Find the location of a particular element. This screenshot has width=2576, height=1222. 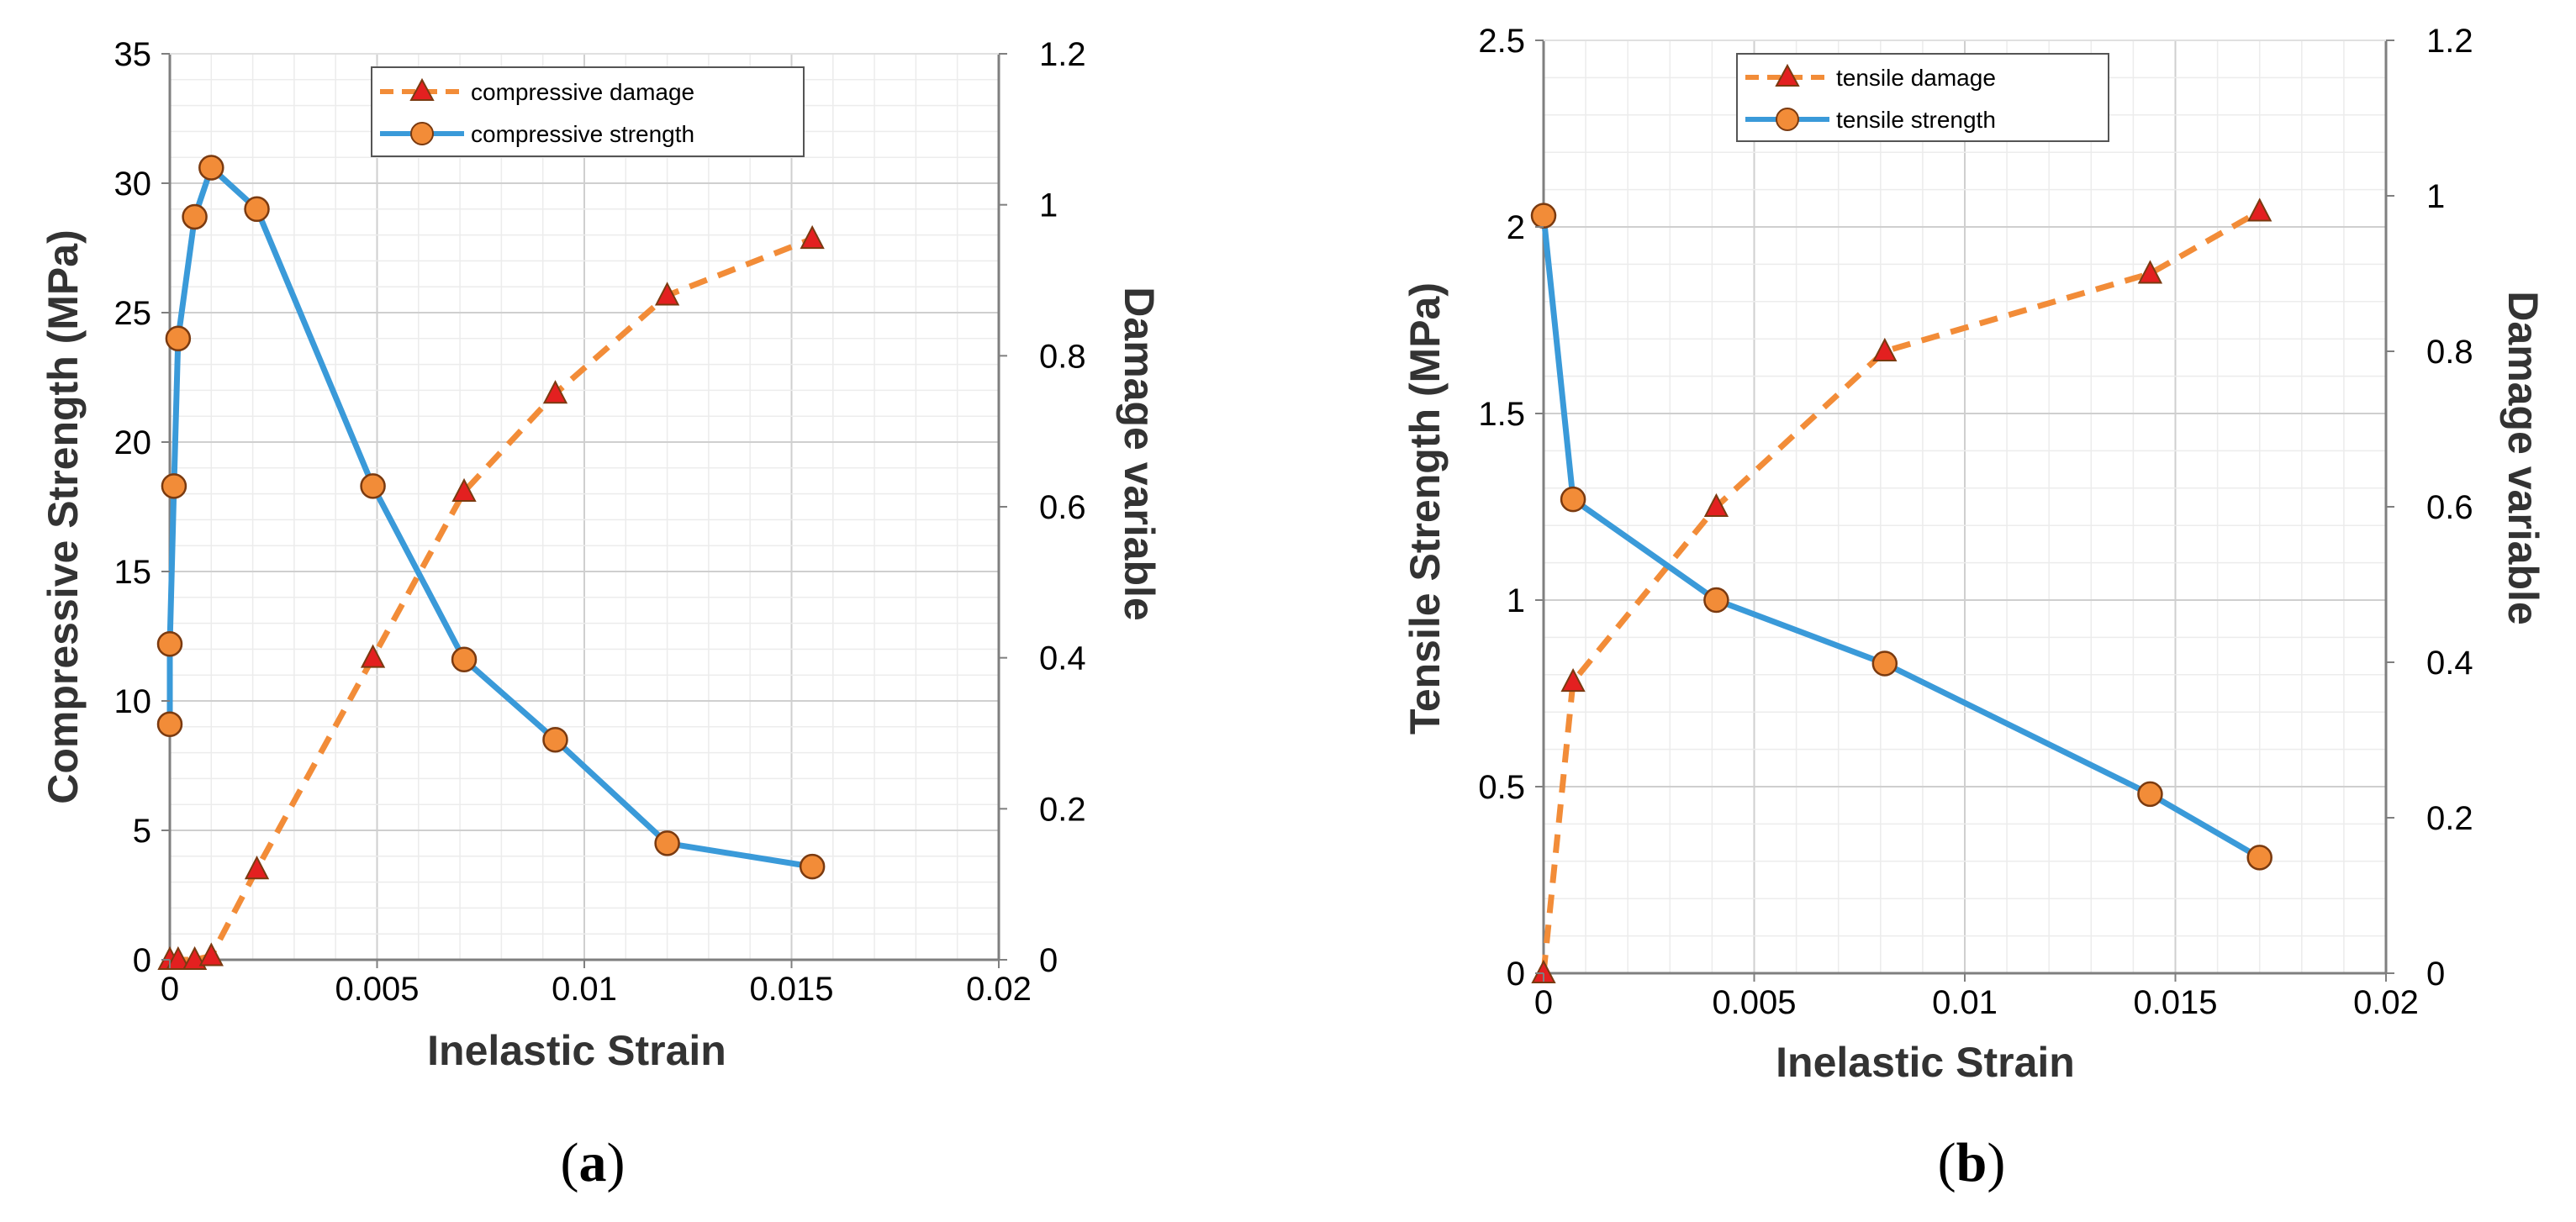

panel-a-y2-tick-label: 0.2 is located at coordinates (1062, 809).